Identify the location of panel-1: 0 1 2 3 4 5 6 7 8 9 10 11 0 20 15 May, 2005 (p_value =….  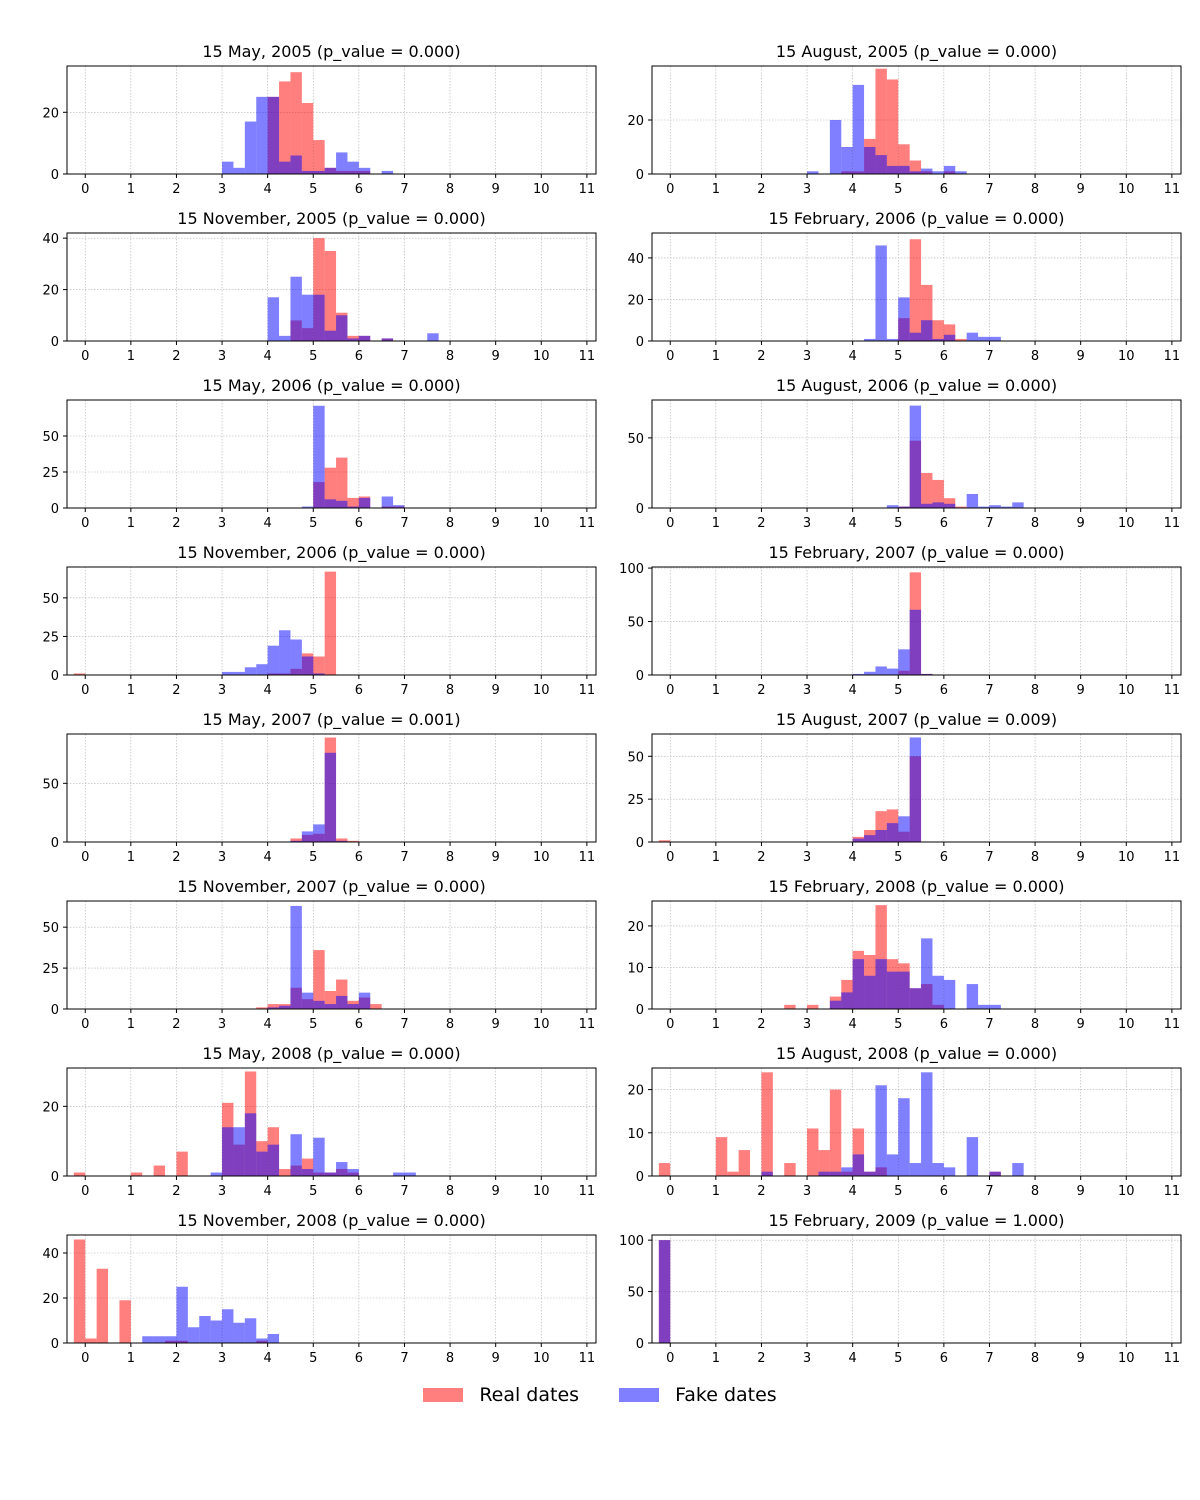
(319, 119).